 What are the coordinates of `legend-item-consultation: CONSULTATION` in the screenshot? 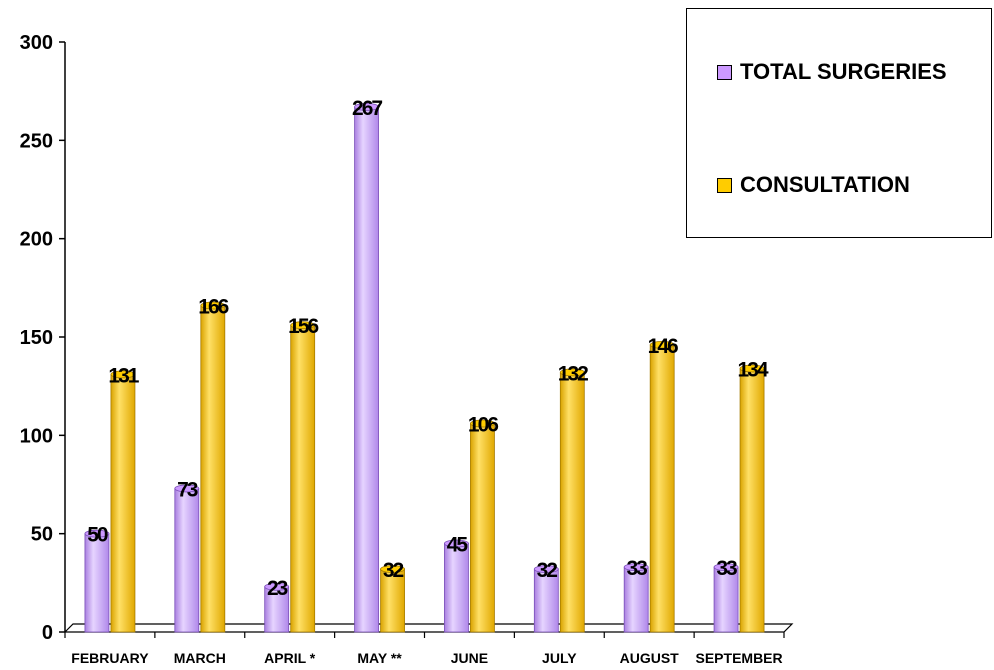 It's located at (813, 185).